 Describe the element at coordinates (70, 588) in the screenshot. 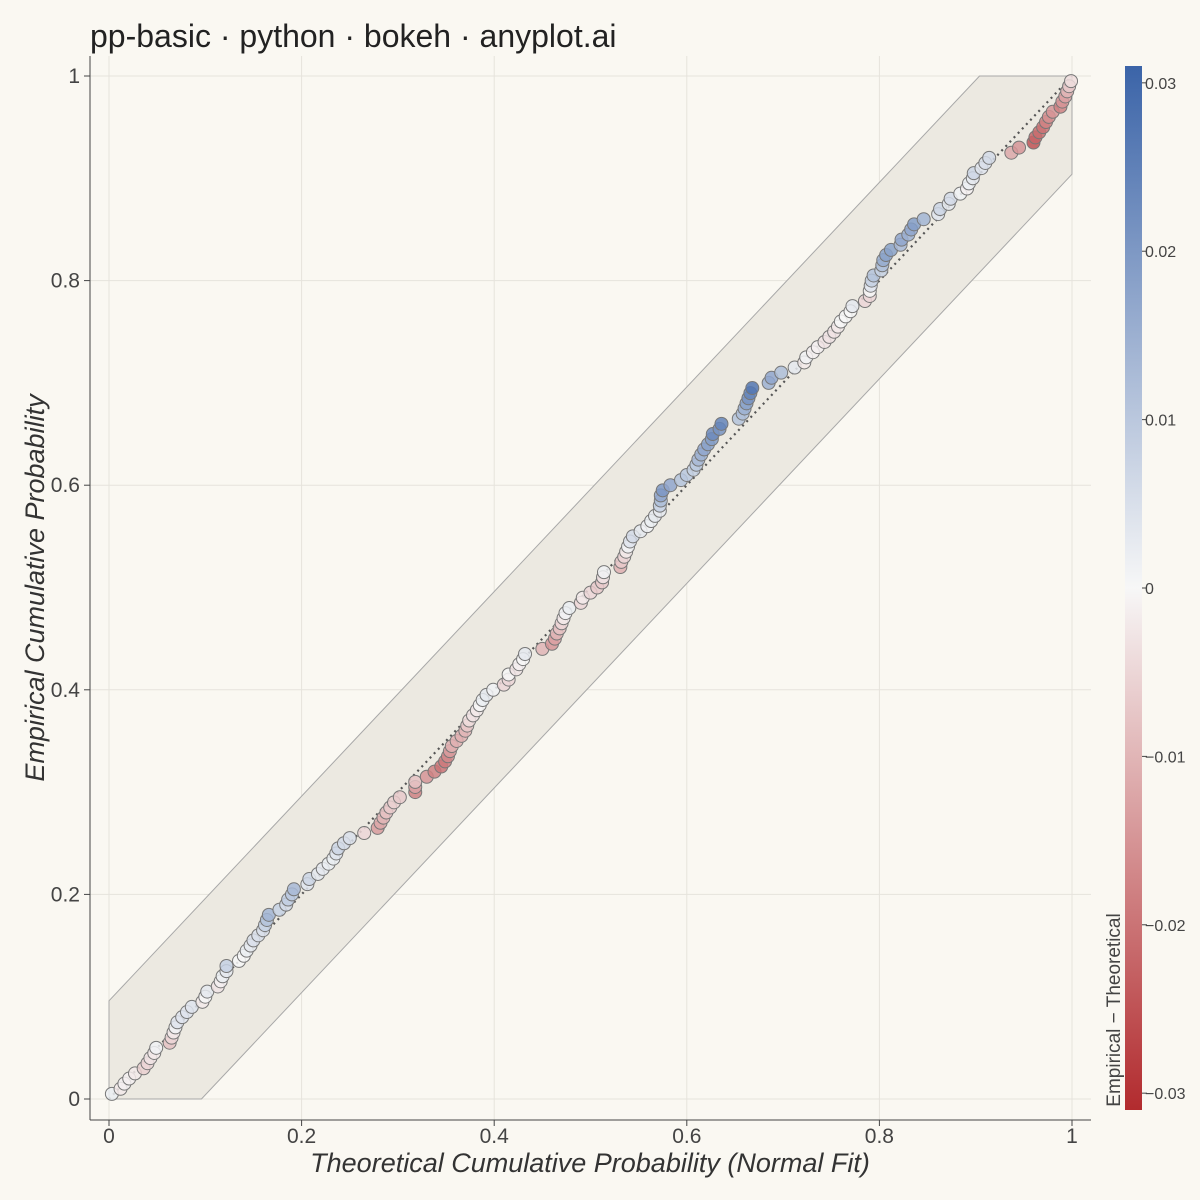

I see `y-tick-labels: 0 0.2 0.4 0.6 0.8 1` at that location.